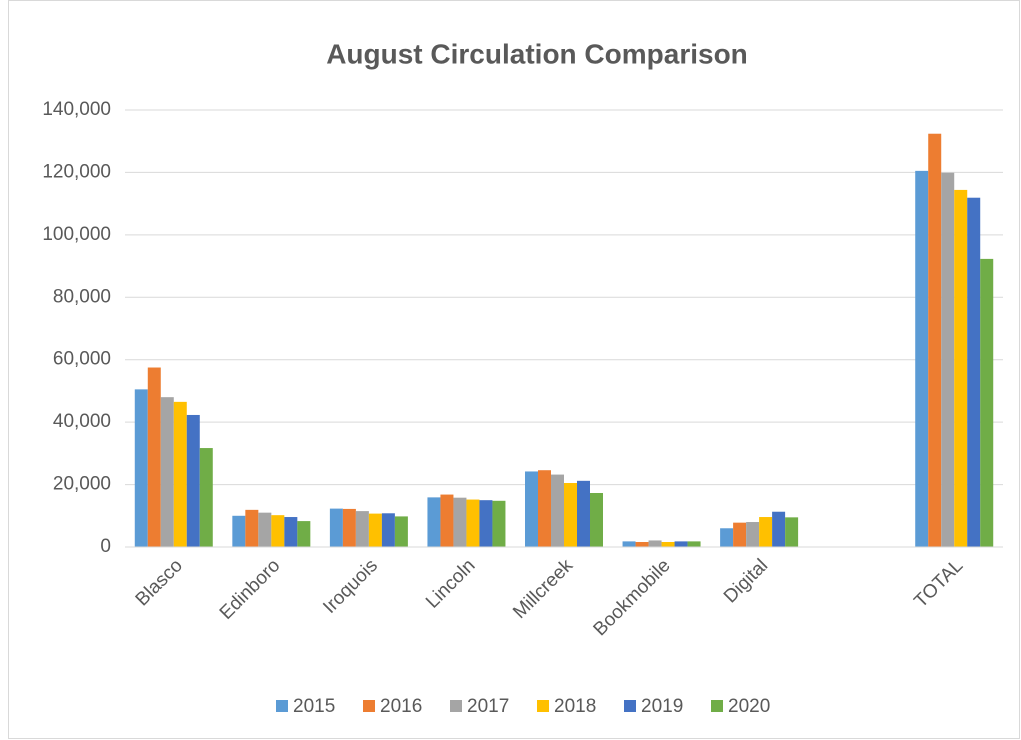 The width and height of the screenshot is (1021, 740). I want to click on chart-title: August Circulation Comparison, so click(537, 53).